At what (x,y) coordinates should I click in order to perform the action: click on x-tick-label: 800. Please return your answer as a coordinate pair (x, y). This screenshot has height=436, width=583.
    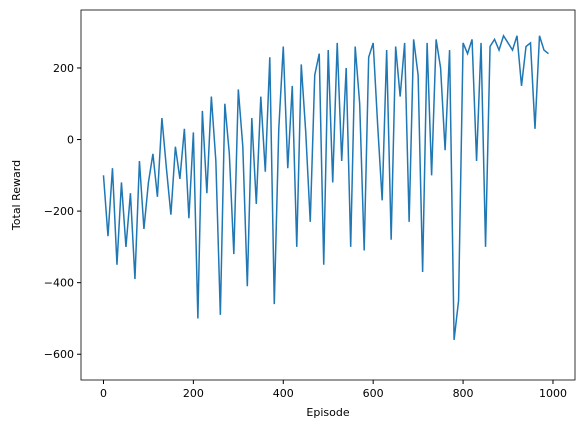
    Looking at the image, I should click on (463, 393).